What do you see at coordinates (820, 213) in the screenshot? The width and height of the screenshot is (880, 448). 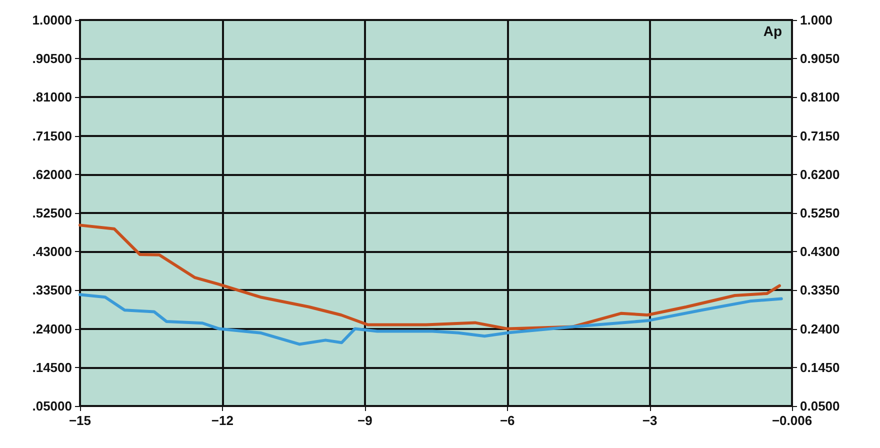 I see `y2-tick-label: 0.5250` at bounding box center [820, 213].